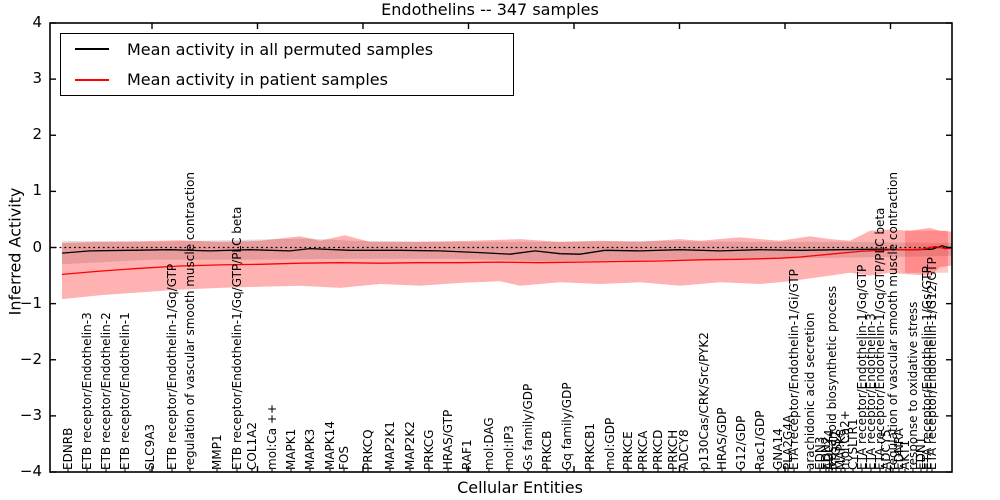 The image size is (1000, 500). Describe the element at coordinates (627, 450) in the screenshot. I see `x-category-label: PRKCE` at that location.